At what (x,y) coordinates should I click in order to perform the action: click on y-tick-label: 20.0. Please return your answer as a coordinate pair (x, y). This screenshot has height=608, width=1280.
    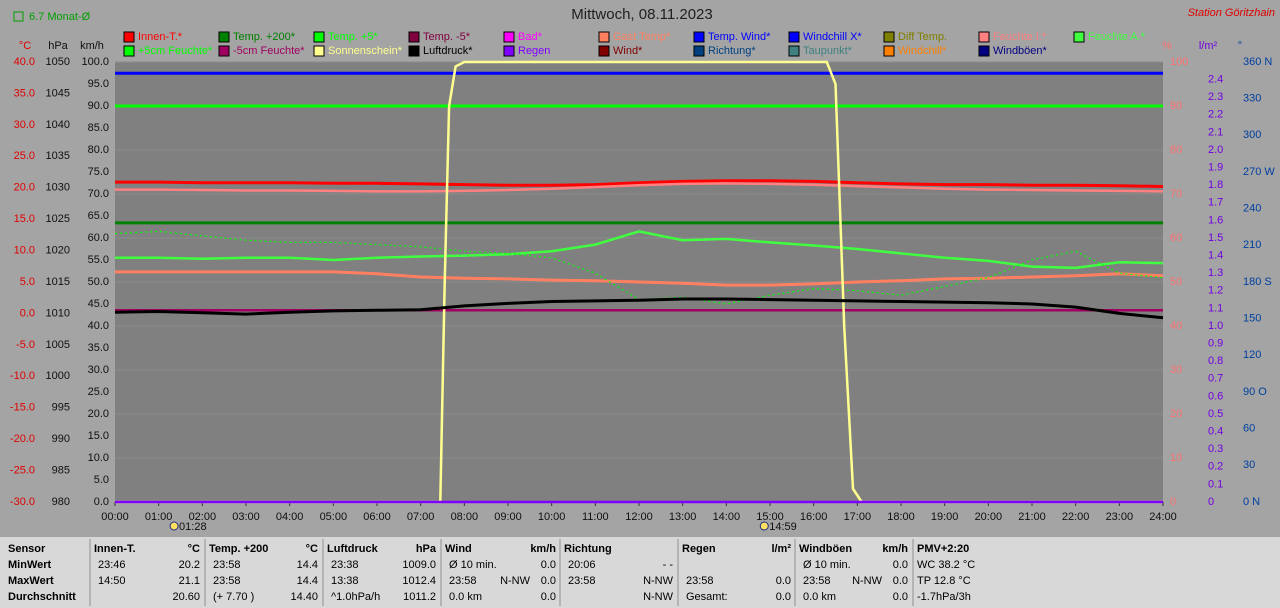
    Looking at the image, I should click on (98, 414).